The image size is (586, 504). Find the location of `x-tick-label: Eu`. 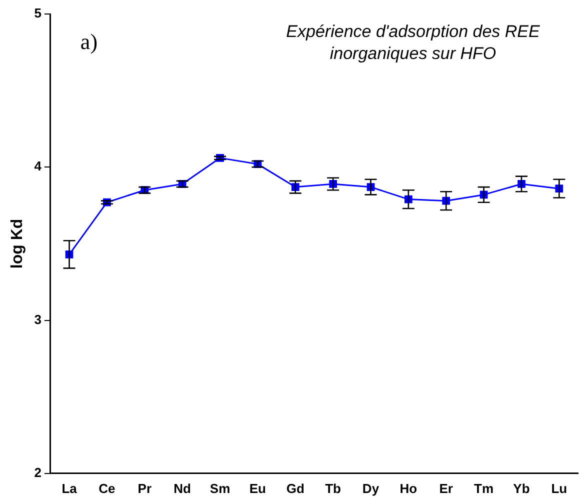

x-tick-label: Eu is located at coordinates (257, 488).